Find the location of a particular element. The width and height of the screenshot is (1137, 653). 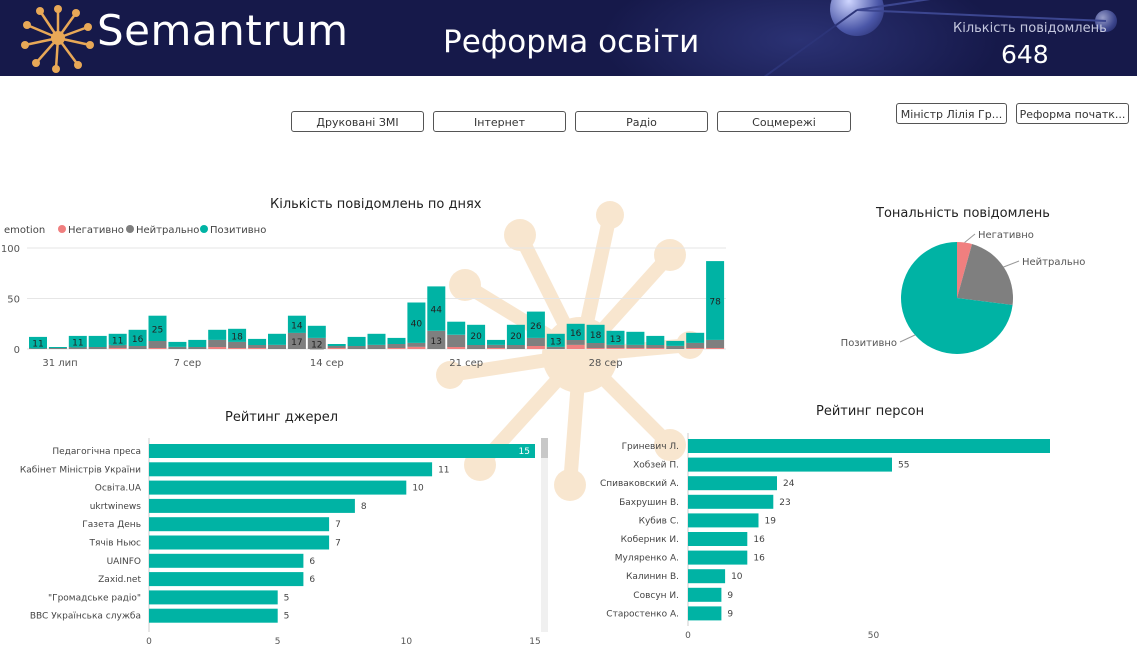

pie-slice-negative is located at coordinates (965, 270).